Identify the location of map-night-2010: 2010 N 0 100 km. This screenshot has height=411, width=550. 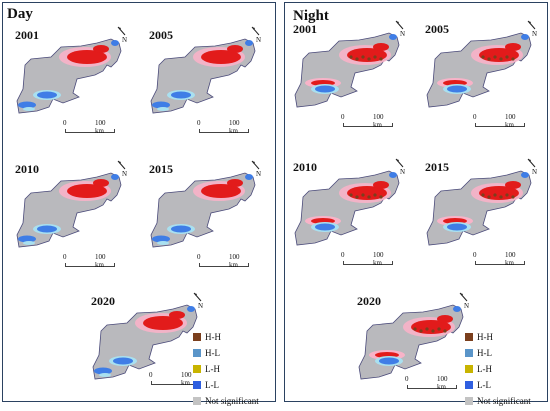
(355, 214).